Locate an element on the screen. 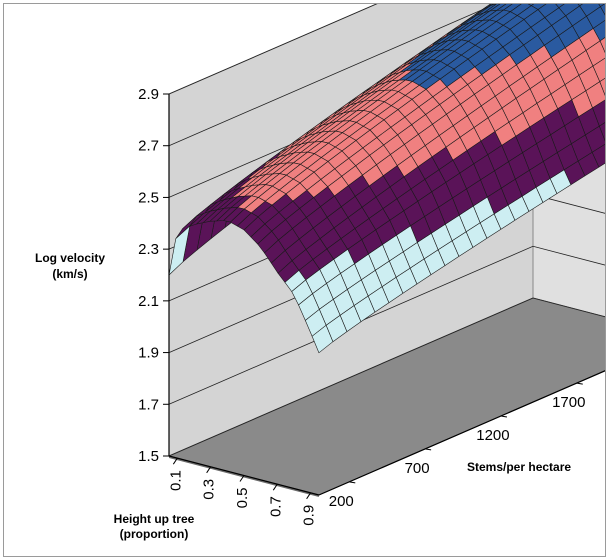  z-tick-label: 2.1 is located at coordinates (148, 301).